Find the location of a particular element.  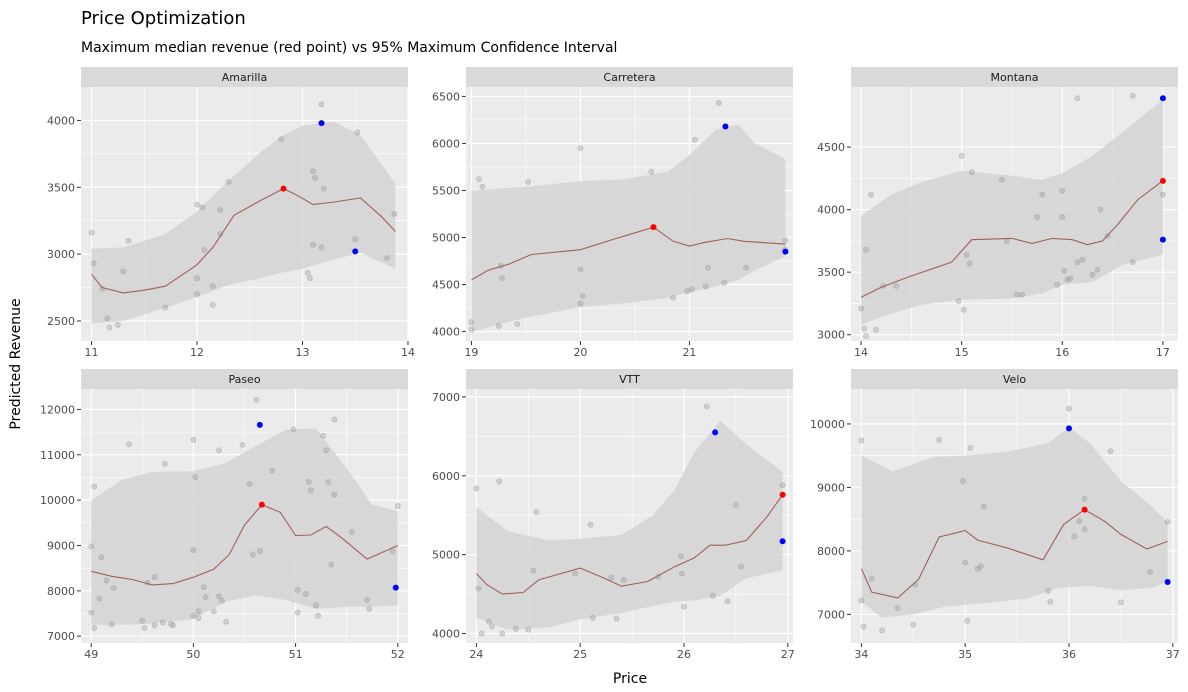

panel-montana: Montana 14 15 16 17 3000 3500 4000 4500 is located at coordinates (997, 213).